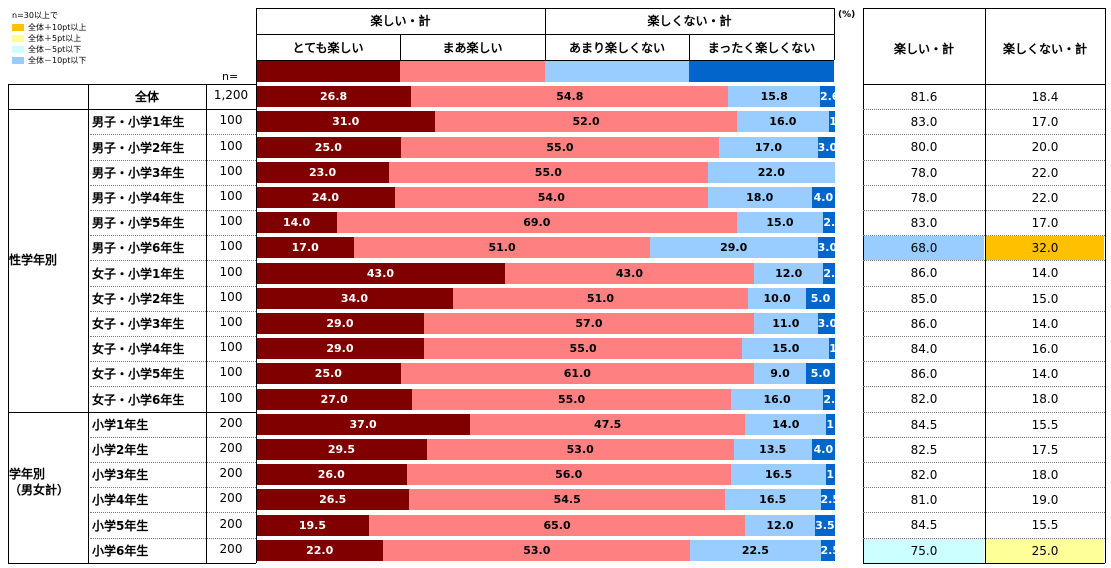 This screenshot has height=568, width=1111. What do you see at coordinates (616, 48) in the screenshot?
I see `header-cat3: あまり楽しくない` at bounding box center [616, 48].